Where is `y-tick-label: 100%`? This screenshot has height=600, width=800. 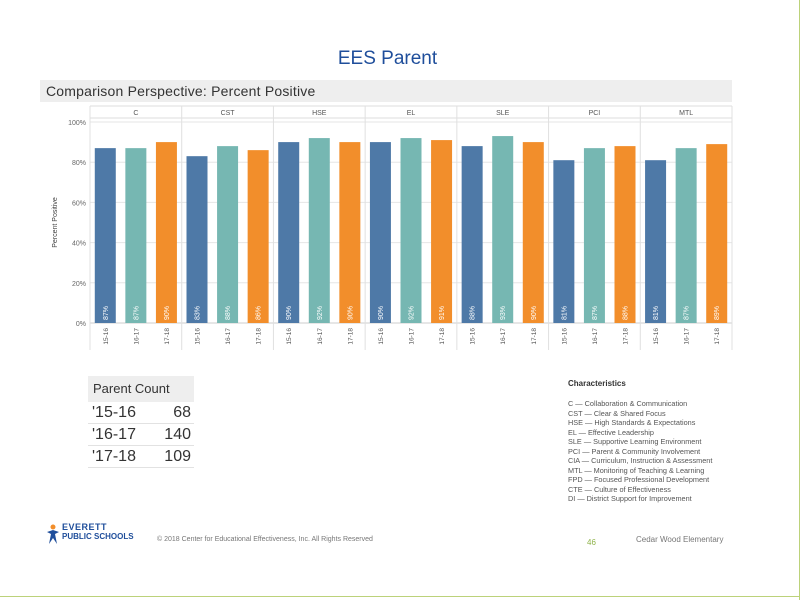
y-tick-label: 100% is located at coordinates (77, 123).